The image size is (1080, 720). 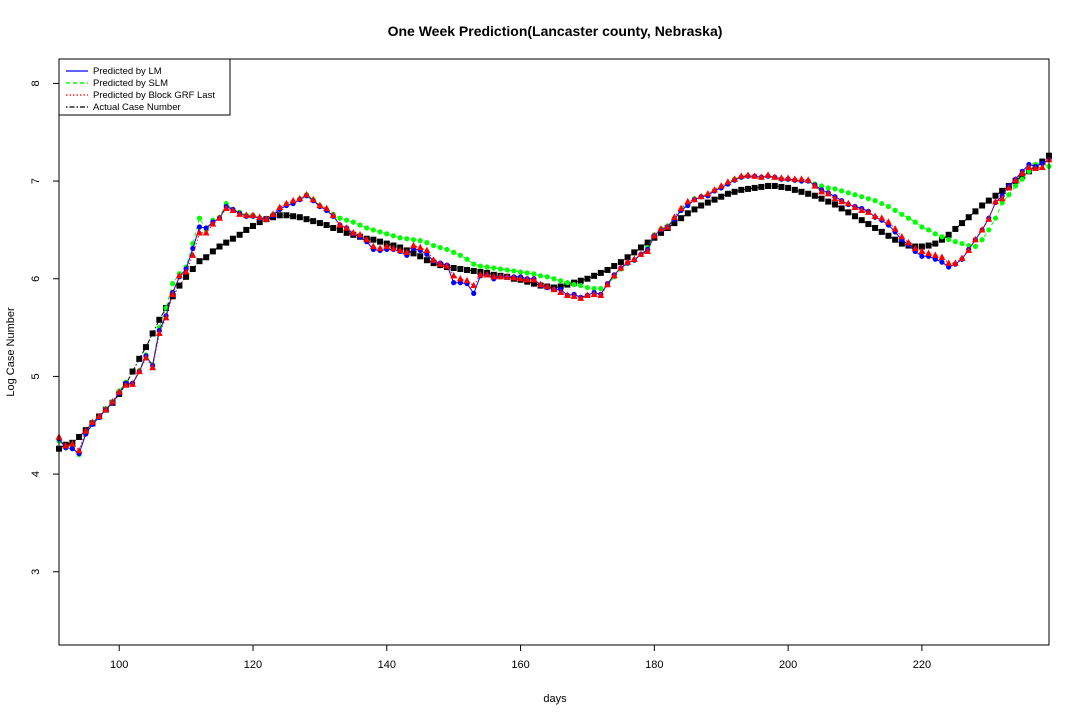 I want to click on x-tick-label: 200, so click(x=788, y=665).